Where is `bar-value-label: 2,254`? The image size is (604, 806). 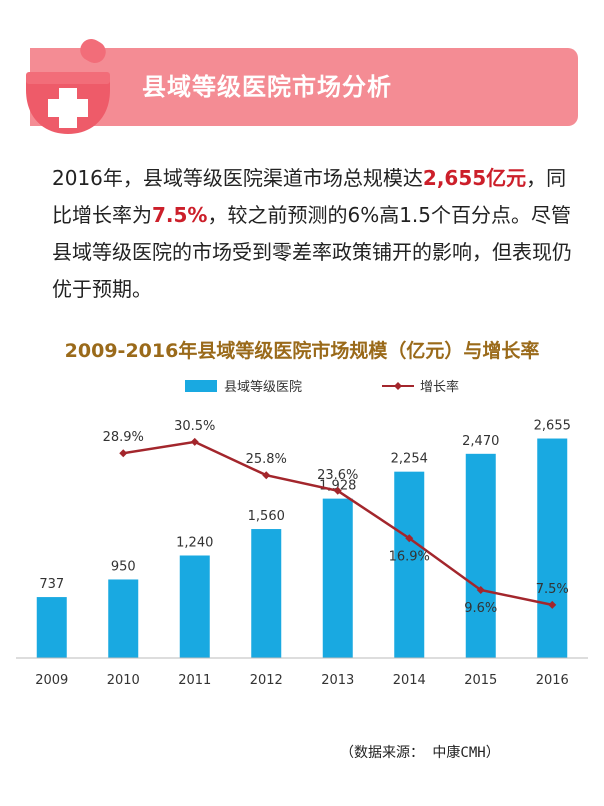 bar-value-label: 2,254 is located at coordinates (409, 459).